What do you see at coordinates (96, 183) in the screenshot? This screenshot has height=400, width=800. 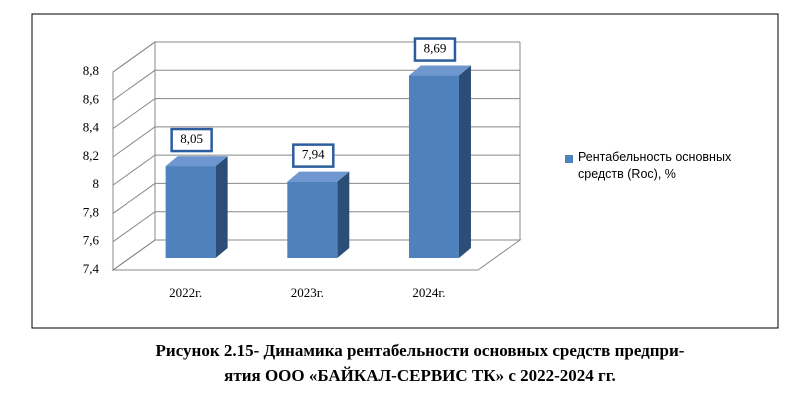 I see `y-tick-label: 8` at bounding box center [96, 183].